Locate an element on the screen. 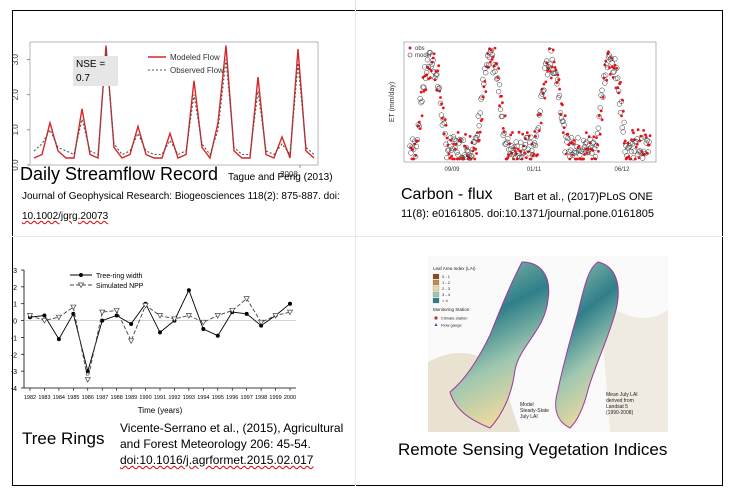 Image resolution: width=732 pixels, height=495 pixels. treering-x-tick-label: 1988 is located at coordinates (117, 398).